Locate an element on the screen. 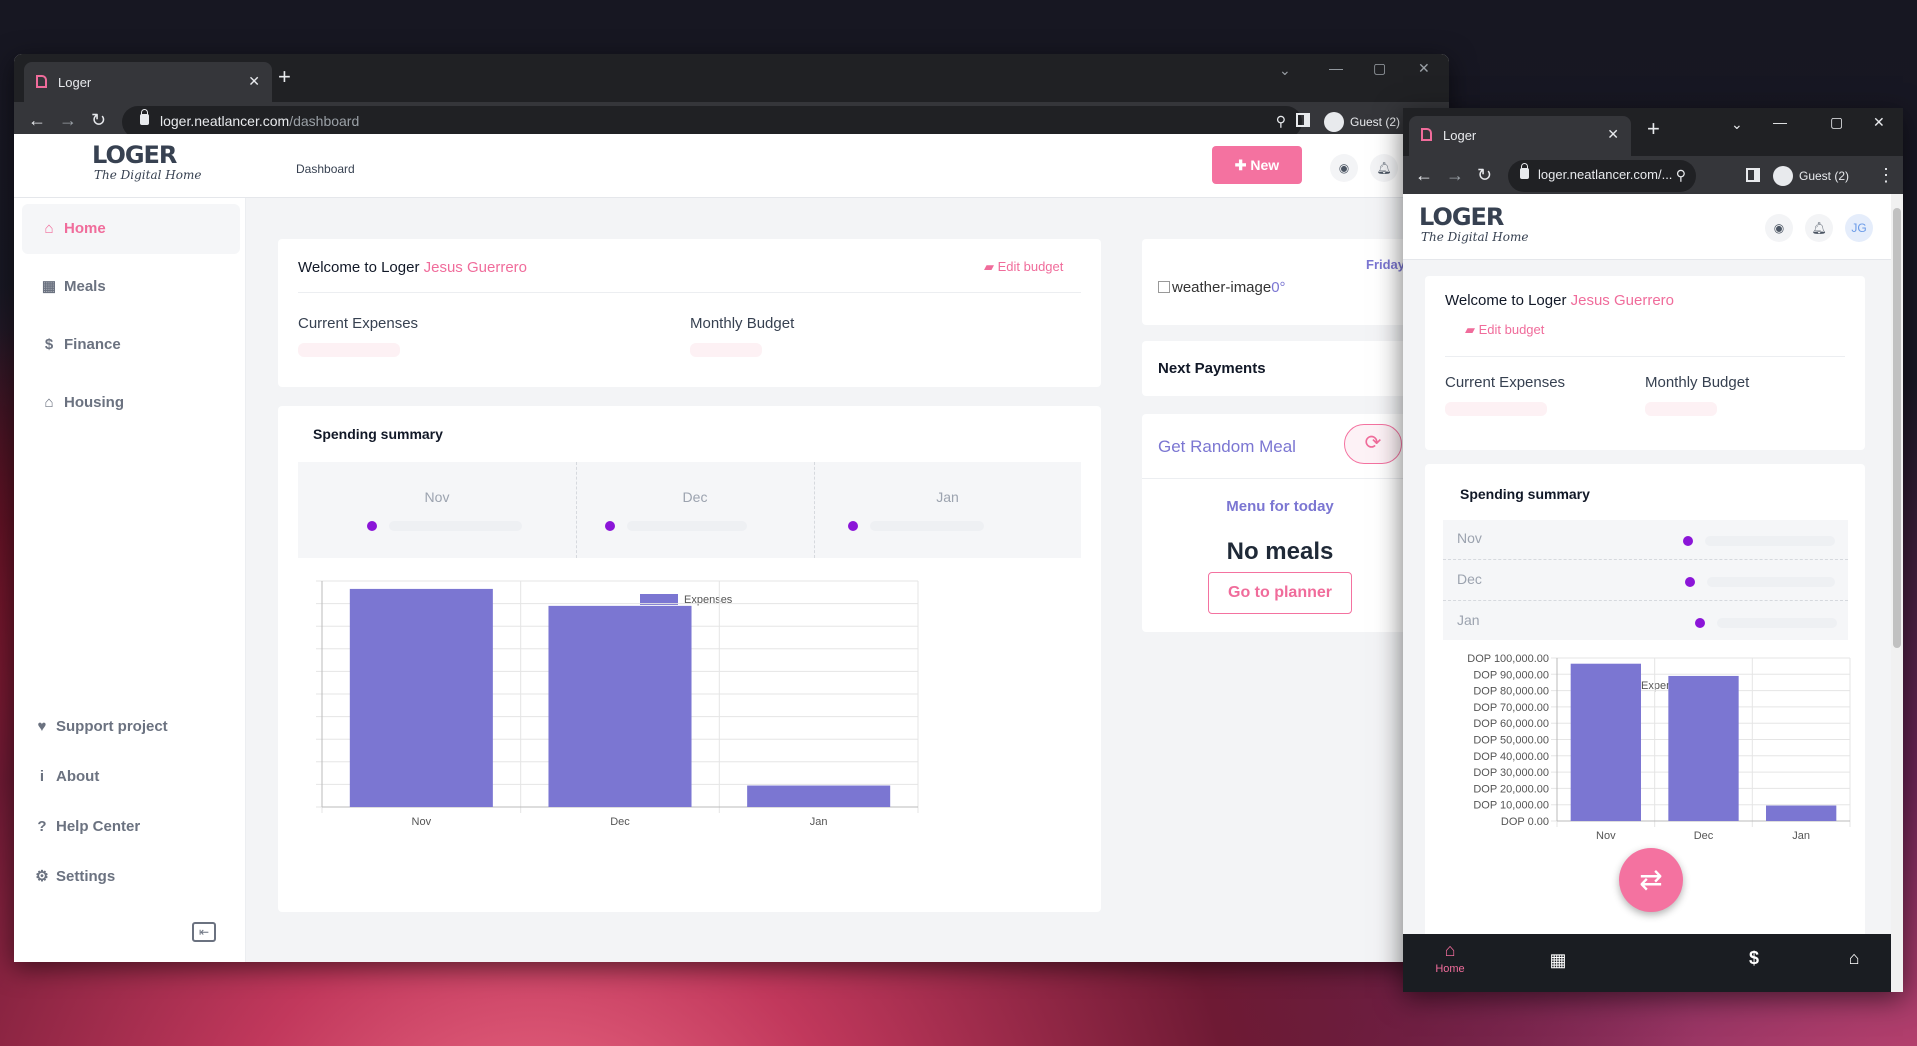  swap-arrows-icon: ⇄ is located at coordinates (1651, 879).